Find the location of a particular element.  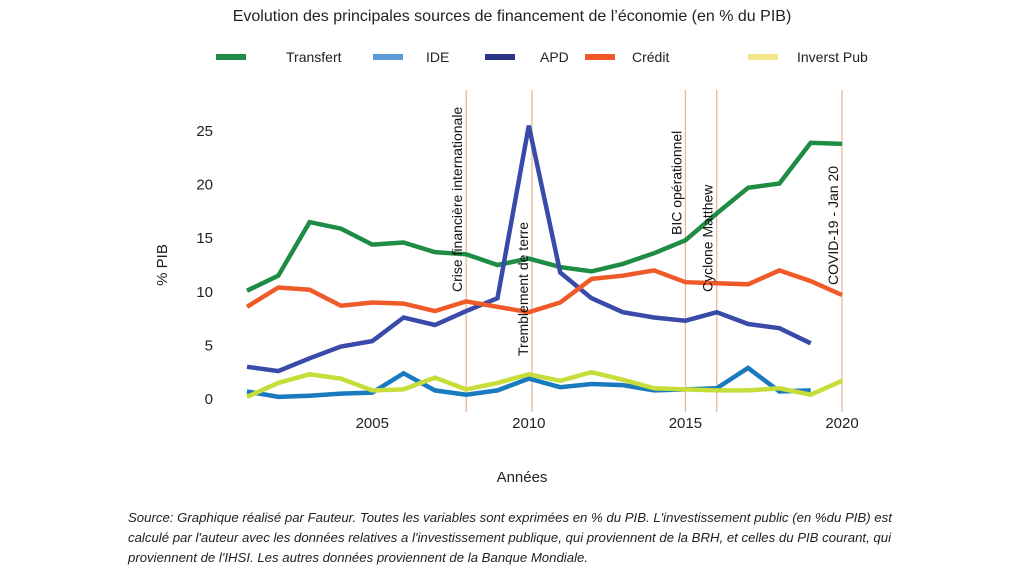

data-point-ide-2013 is located at coordinates (623, 385).